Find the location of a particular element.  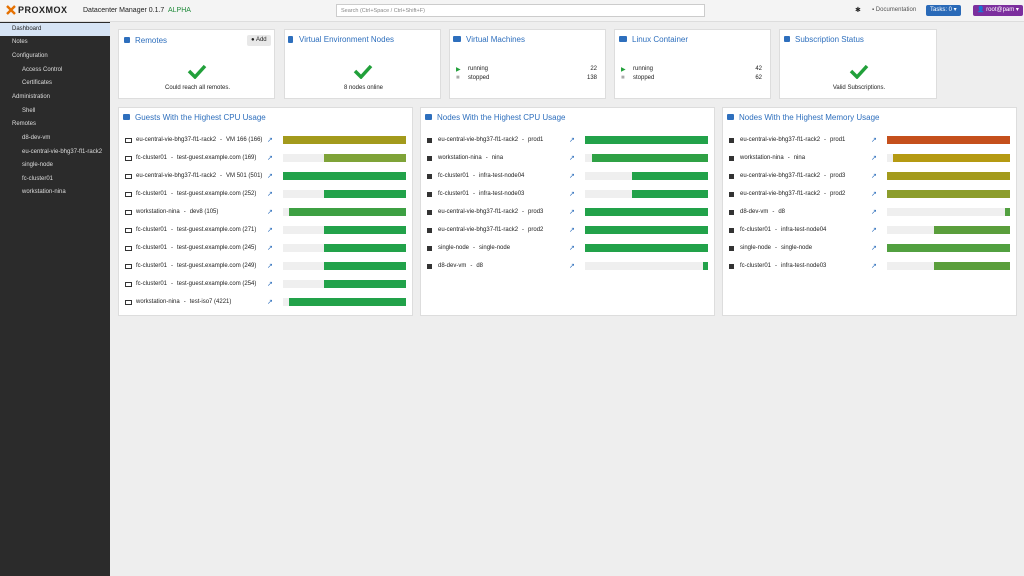

nav-item: eu-central-vie-bhg37-fl1-rack2 is located at coordinates (62, 151).